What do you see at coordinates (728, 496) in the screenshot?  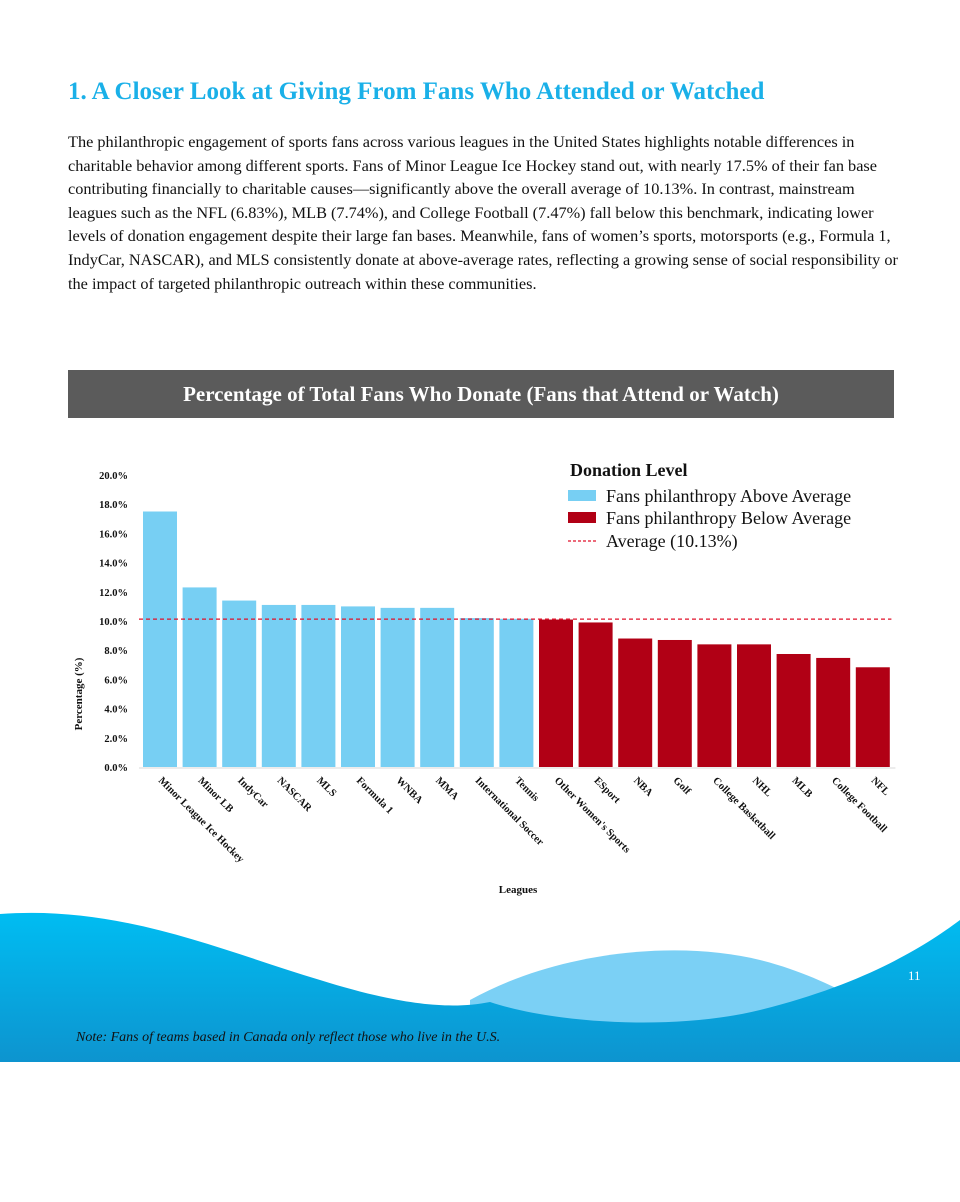 I see `legend-entry-above: Fans philanthropy Above Average` at bounding box center [728, 496].